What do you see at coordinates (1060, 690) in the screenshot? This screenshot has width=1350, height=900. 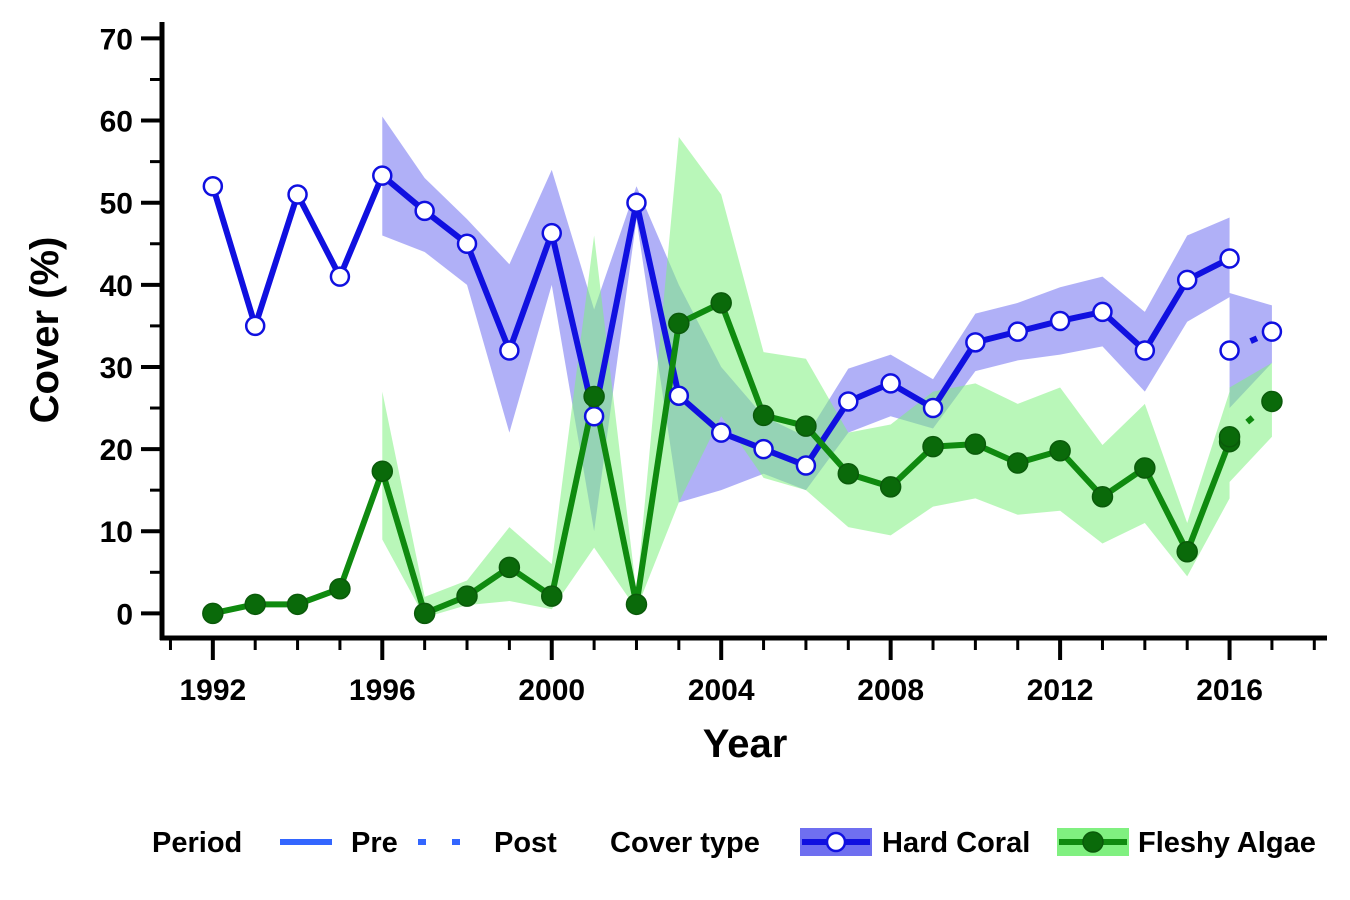 I see `x-tick-label: 2012` at bounding box center [1060, 690].